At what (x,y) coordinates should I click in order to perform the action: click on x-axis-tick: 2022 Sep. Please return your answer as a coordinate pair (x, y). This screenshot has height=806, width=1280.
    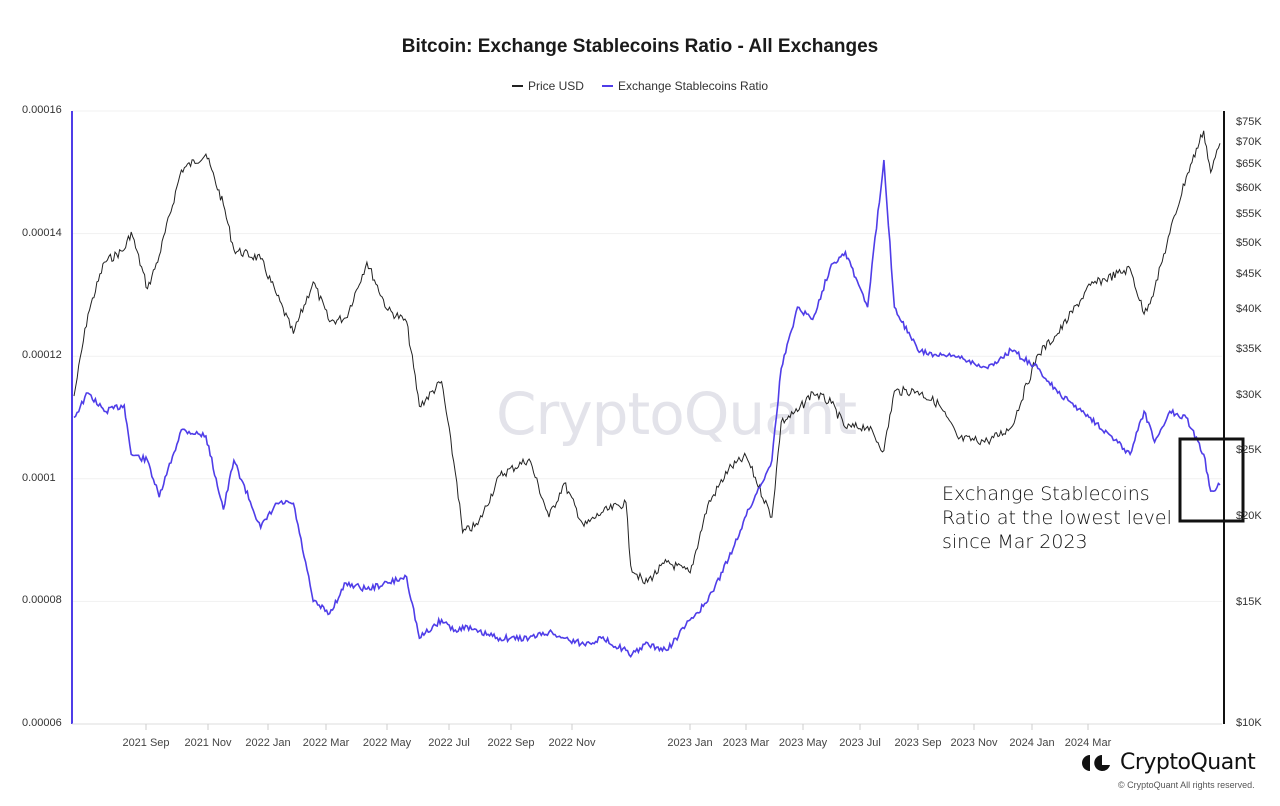
    Looking at the image, I should click on (511, 743).